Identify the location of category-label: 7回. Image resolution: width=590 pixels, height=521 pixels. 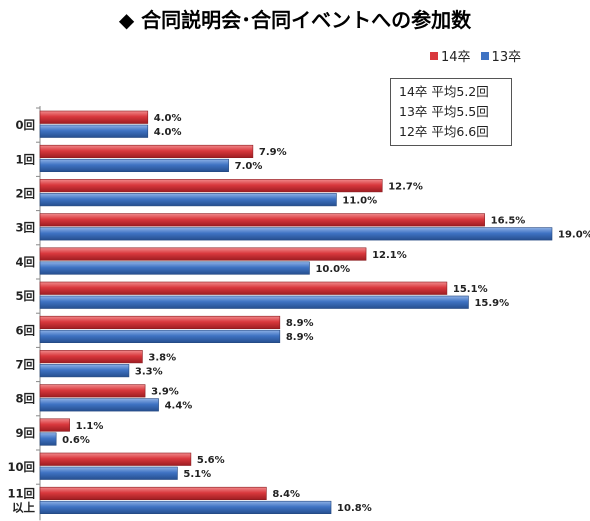
(25, 365).